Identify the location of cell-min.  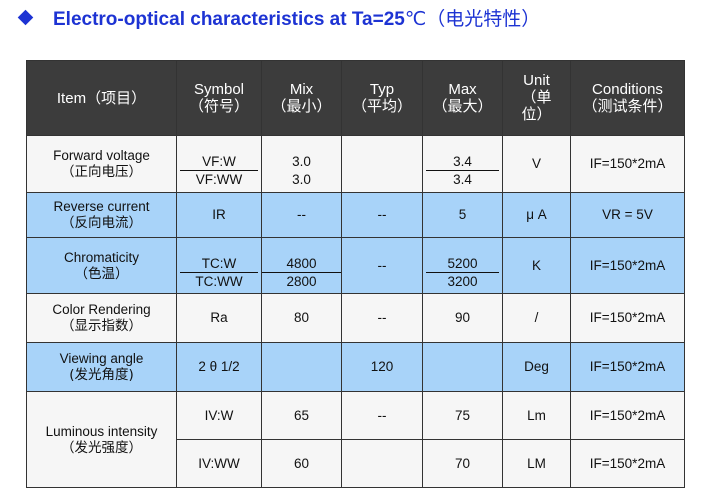
(301, 367).